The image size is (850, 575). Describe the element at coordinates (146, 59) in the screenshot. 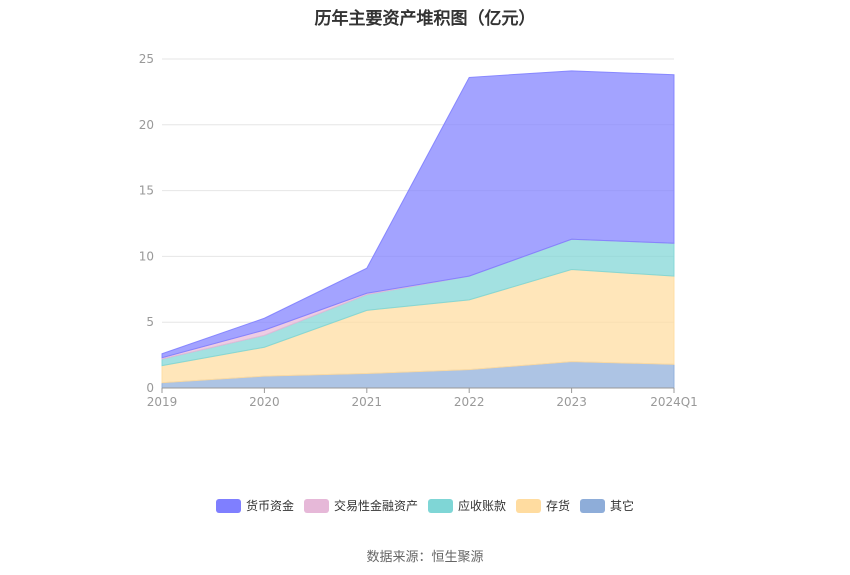

I see `y-tick-label: 25` at that location.